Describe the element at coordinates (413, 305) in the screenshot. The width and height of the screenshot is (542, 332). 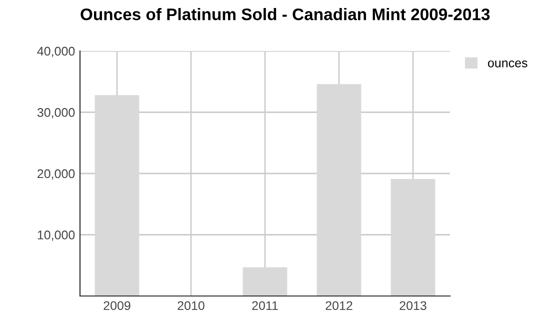
I see `x-tick-label: 2013` at that location.